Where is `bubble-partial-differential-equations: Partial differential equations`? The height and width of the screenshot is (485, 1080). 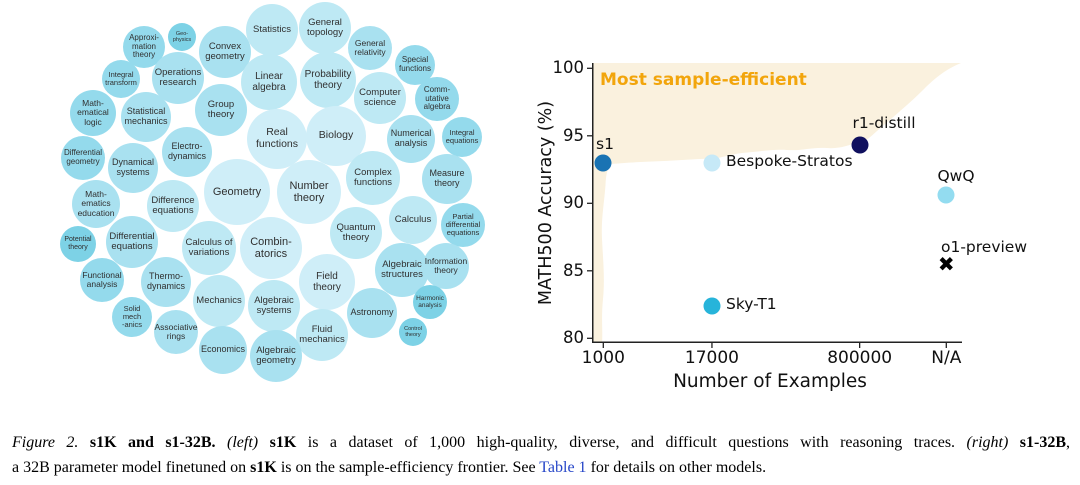
bubble-partial-differential-equations: Partial differential equations is located at coordinates (463, 225).